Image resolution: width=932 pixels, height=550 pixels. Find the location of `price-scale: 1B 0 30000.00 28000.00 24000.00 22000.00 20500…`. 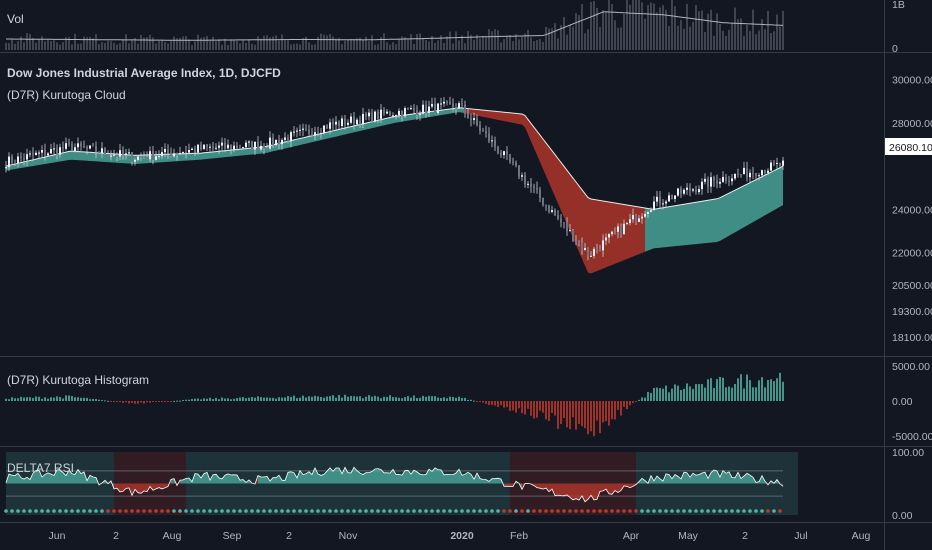

price-scale: 1B 0 30000.00 28000.00 24000.00 22000.00 20500… is located at coordinates (912, 261).